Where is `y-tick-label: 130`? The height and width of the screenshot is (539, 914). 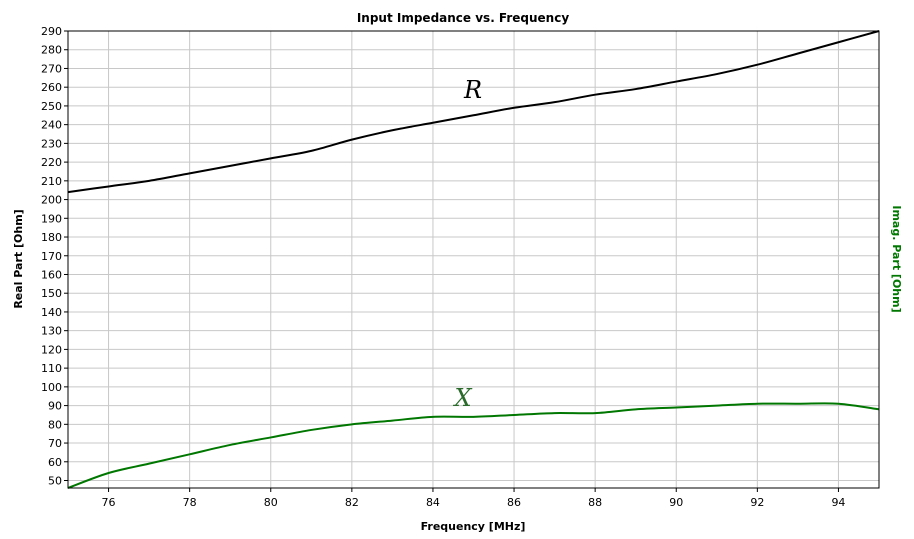 y-tick-label: 130 is located at coordinates (51, 331).